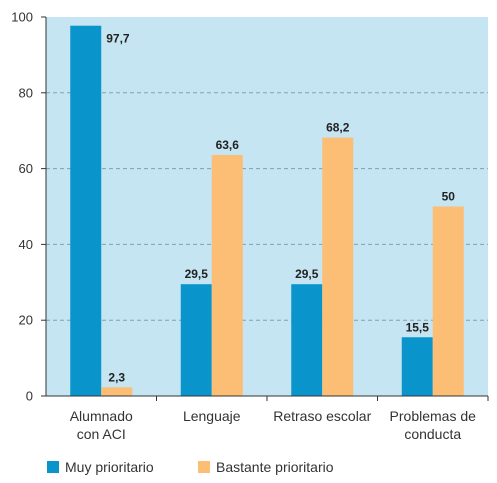 The height and width of the screenshot is (483, 497). What do you see at coordinates (190, 467) in the screenshot?
I see `legend: Muy prioritario Bastante prioritario` at bounding box center [190, 467].